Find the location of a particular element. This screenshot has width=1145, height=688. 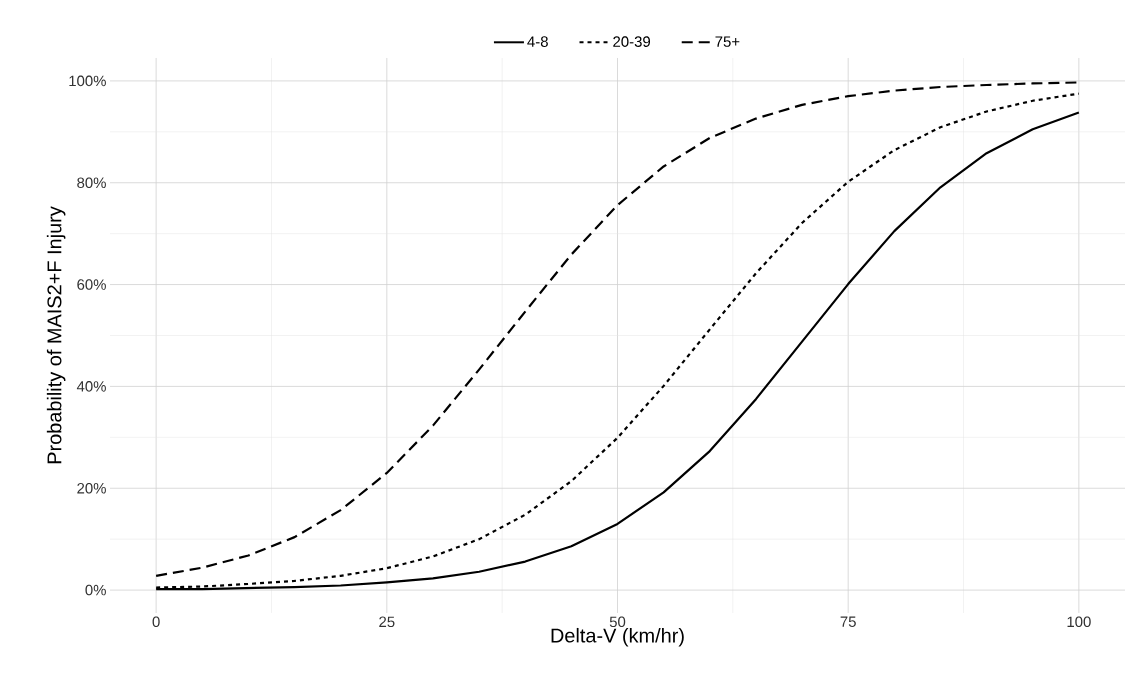

x-tick-label: 75 is located at coordinates (848, 621).